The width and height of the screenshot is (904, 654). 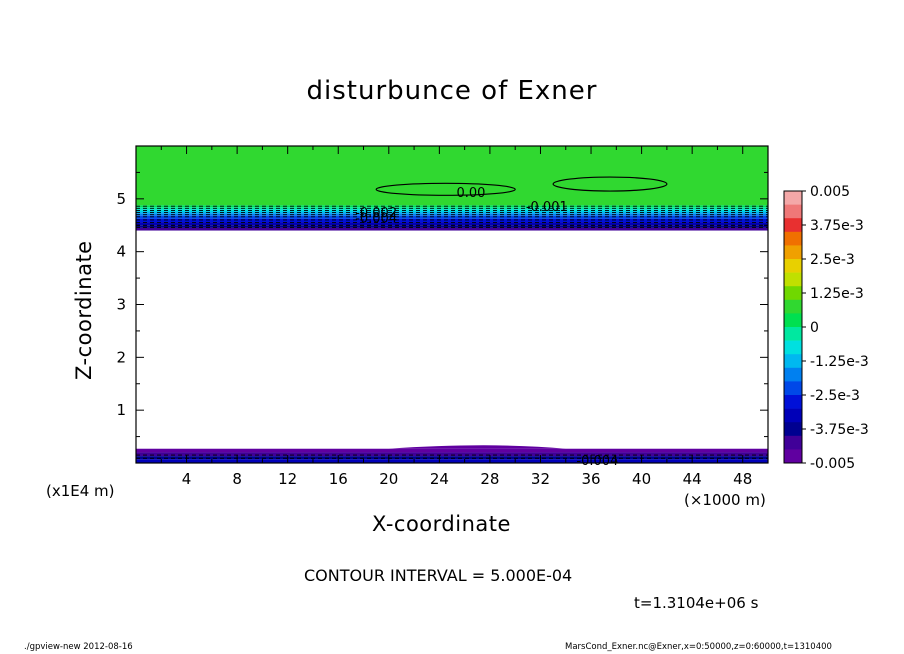 What do you see at coordinates (489, 479) in the screenshot?
I see `x-tick-label-28: 28` at bounding box center [489, 479].